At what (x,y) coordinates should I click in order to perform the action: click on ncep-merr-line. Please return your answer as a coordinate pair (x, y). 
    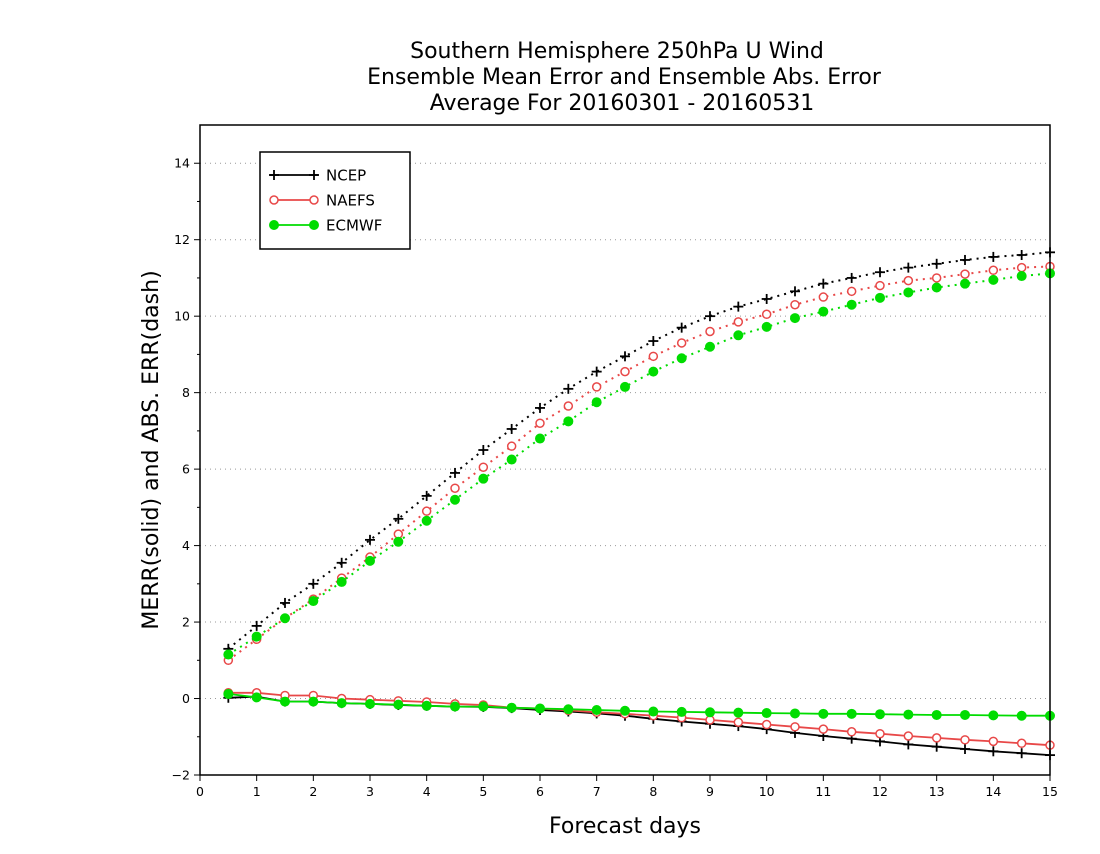
    Looking at the image, I should click on (639, 725).